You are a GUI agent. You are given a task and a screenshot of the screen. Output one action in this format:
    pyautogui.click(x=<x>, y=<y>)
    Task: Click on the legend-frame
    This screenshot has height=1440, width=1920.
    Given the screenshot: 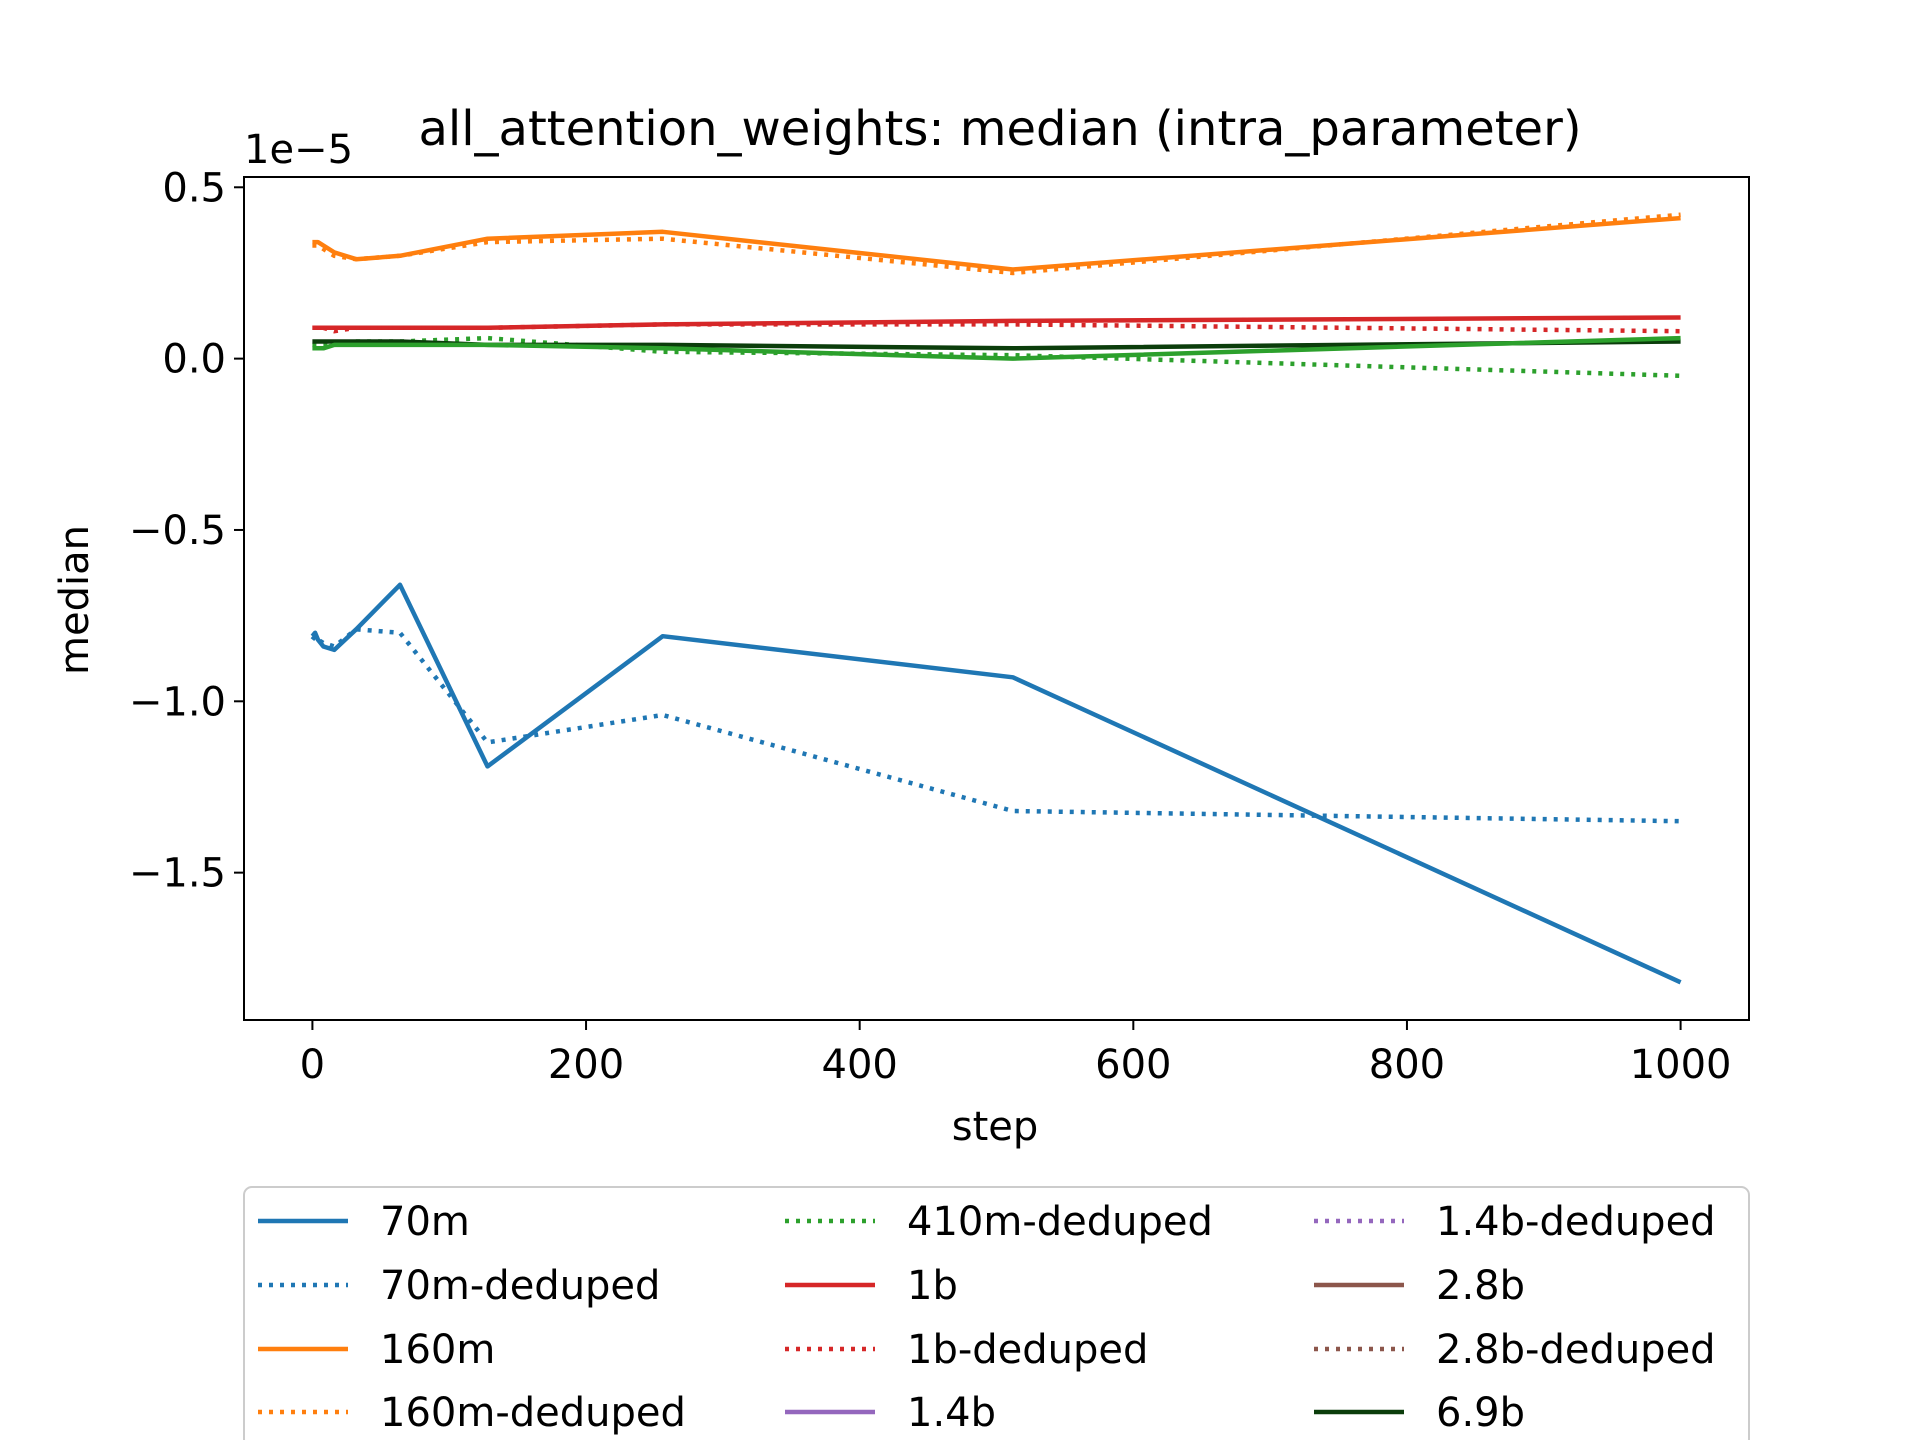 What is the action you would take?
    pyautogui.click(x=996, y=1313)
    